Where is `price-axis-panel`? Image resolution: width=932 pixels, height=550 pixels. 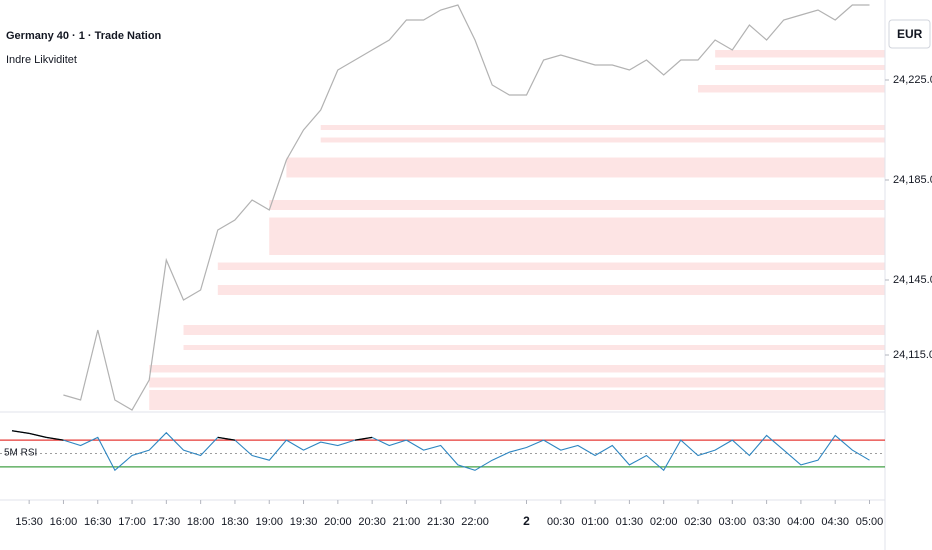 price-axis-panel is located at coordinates (908, 275).